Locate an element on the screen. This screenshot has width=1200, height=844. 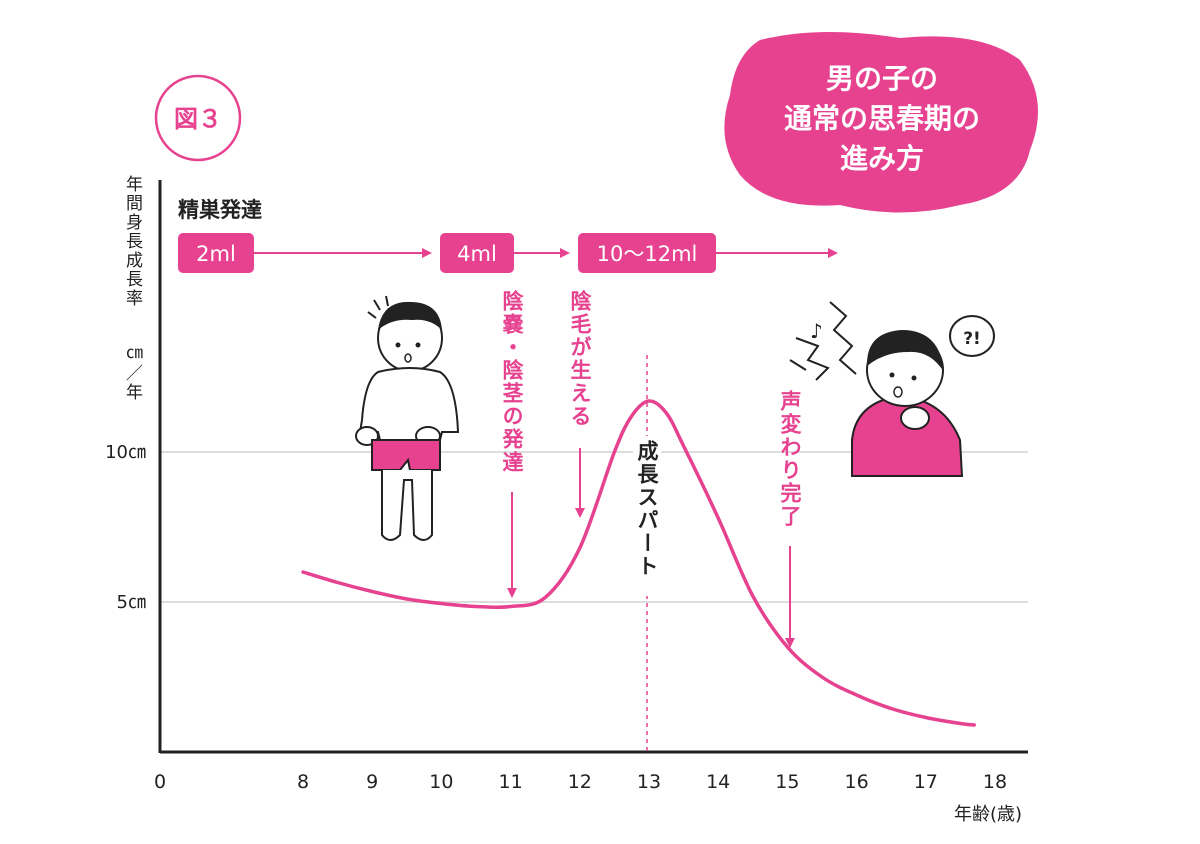
x-tick-label-8: 8 is located at coordinates (303, 782).